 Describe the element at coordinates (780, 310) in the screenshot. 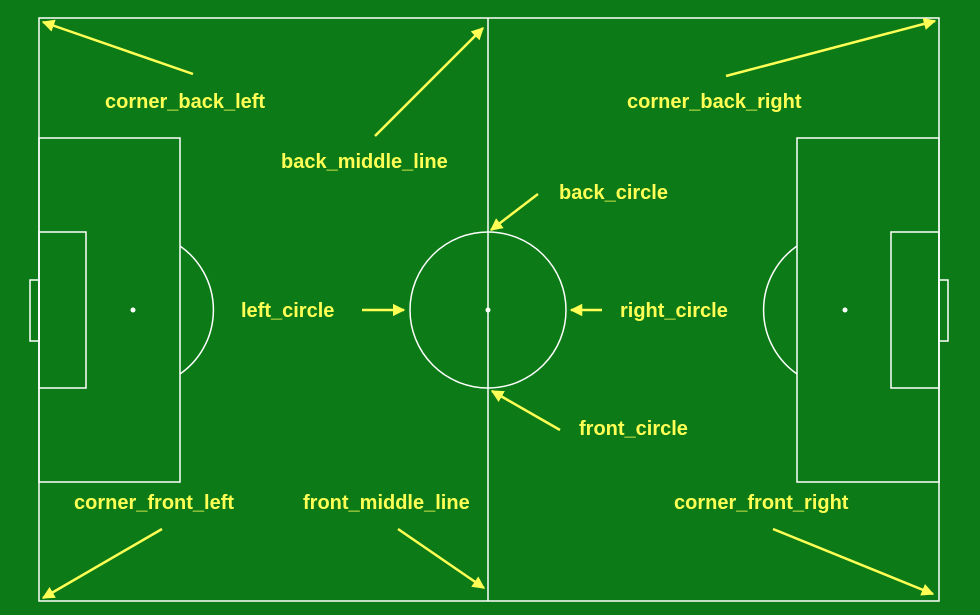

I see `right-penalty-arc` at that location.